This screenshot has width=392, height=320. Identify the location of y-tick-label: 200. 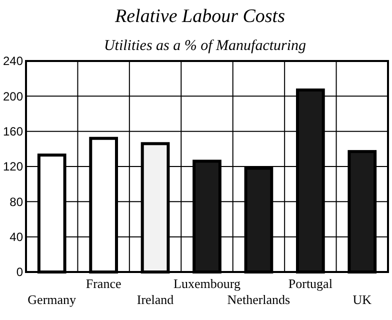
(13, 96).